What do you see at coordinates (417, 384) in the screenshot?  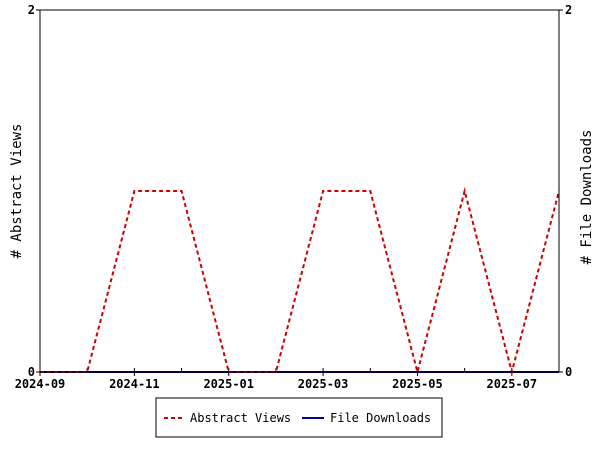 I see `x-tick-label: 2025-05` at bounding box center [417, 384].